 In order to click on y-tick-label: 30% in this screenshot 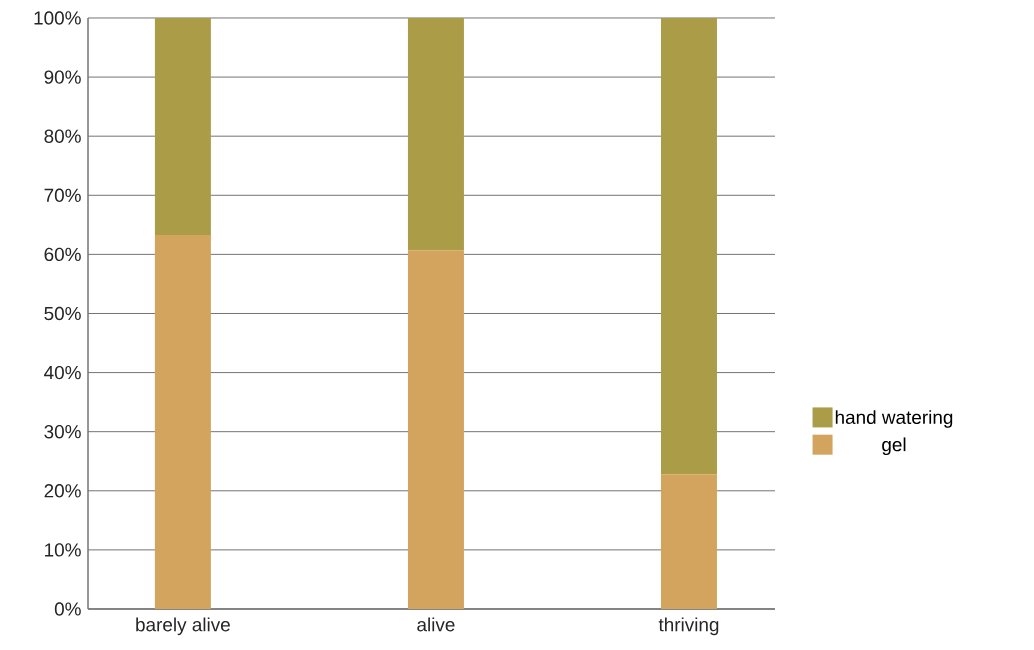, I will do `click(62, 431)`.